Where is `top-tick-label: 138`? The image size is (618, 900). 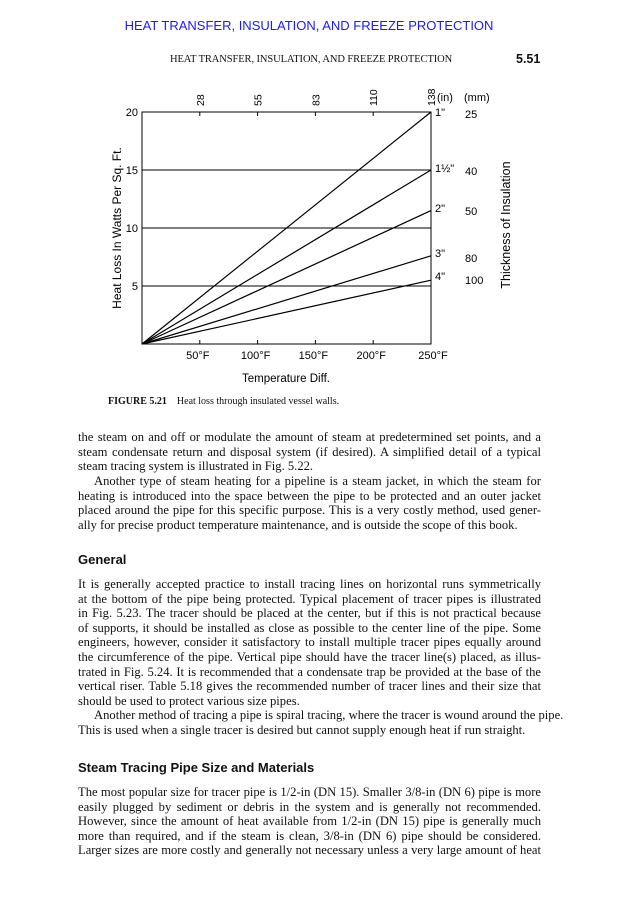 top-tick-label: 138 is located at coordinates (432, 97).